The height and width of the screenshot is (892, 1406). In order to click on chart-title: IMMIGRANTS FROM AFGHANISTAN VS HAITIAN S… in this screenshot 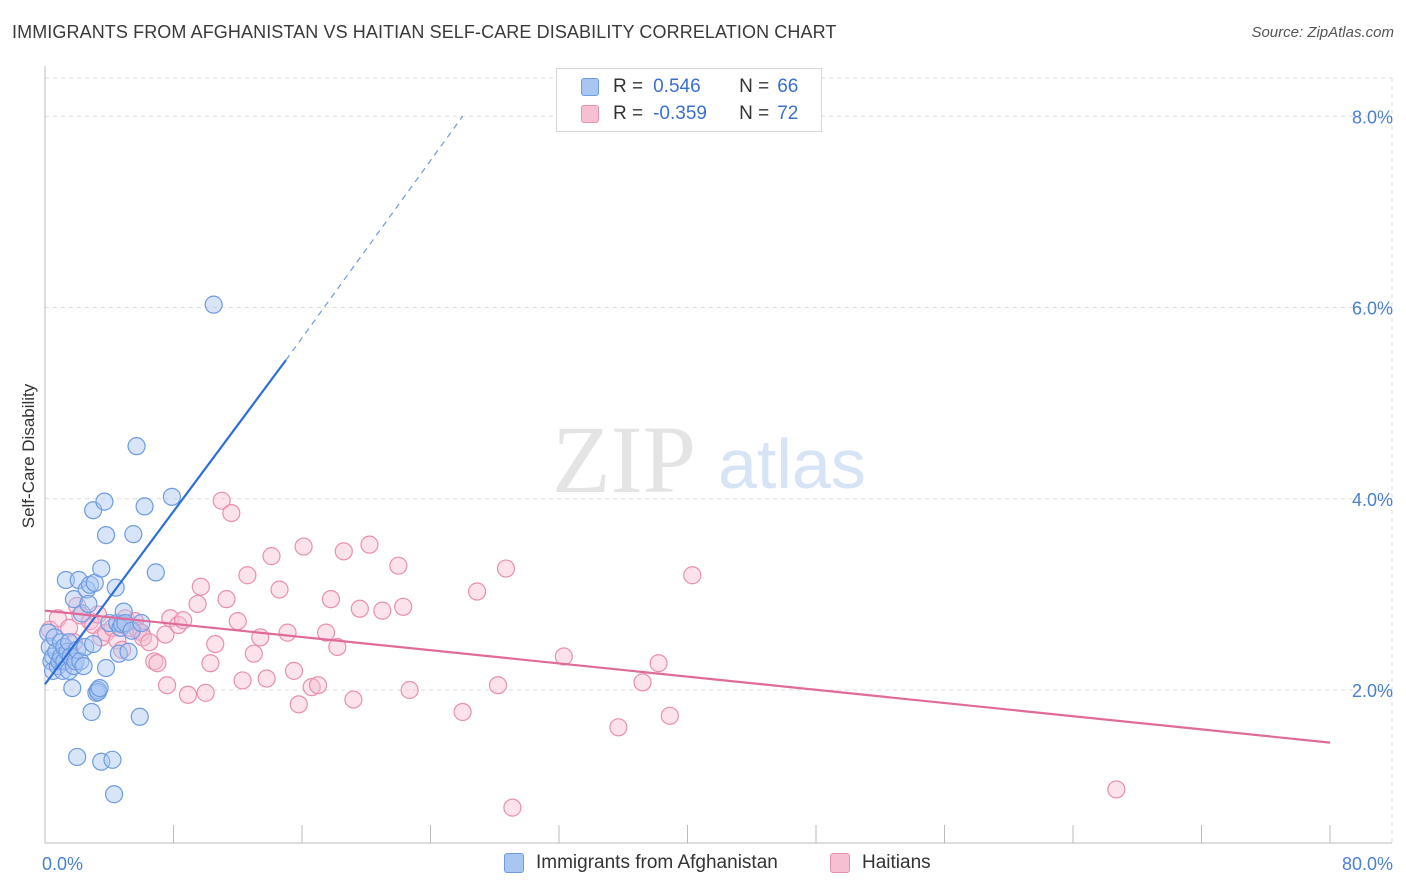, I will do `click(424, 32)`.